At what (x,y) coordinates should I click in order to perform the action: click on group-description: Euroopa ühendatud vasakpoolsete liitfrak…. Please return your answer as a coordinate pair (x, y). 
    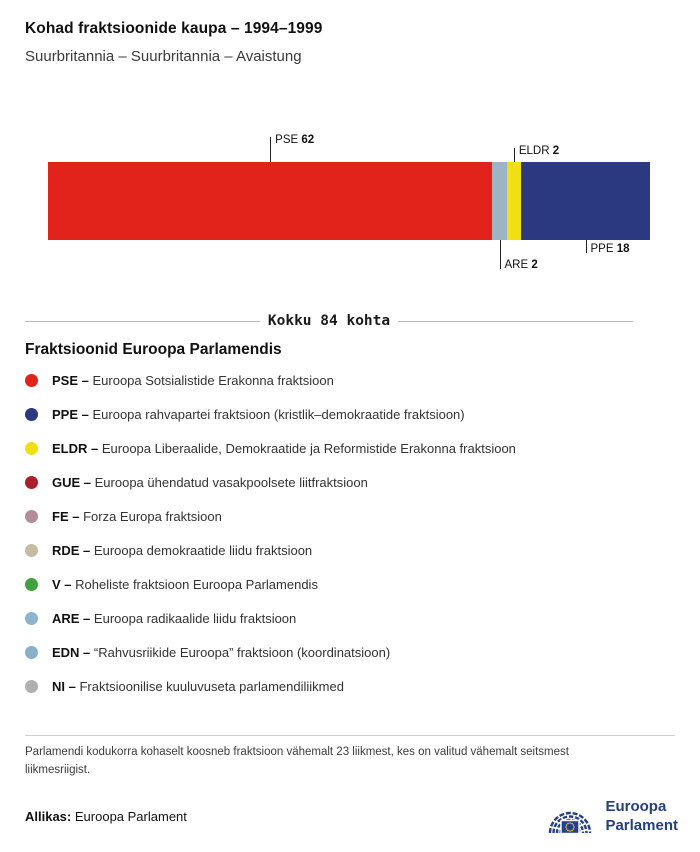
    Looking at the image, I should click on (231, 482).